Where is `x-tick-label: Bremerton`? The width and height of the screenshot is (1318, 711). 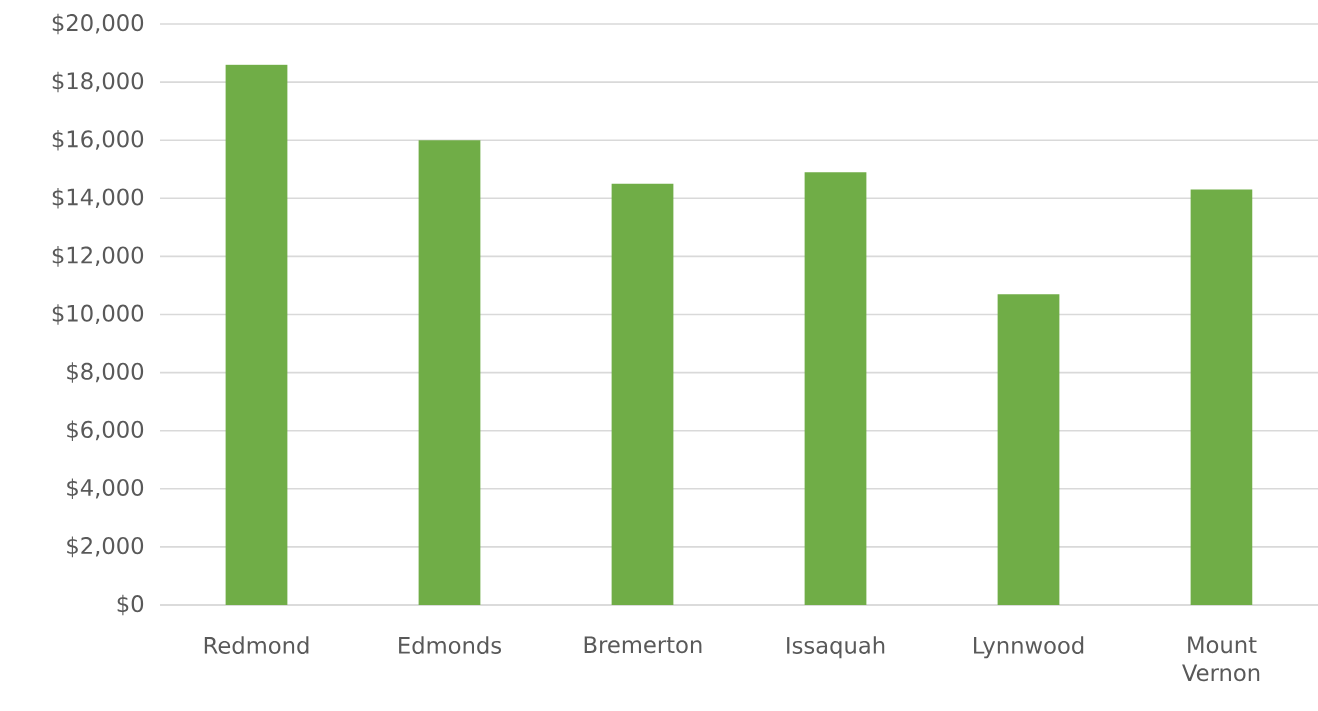
x-tick-label: Bremerton is located at coordinates (643, 645).